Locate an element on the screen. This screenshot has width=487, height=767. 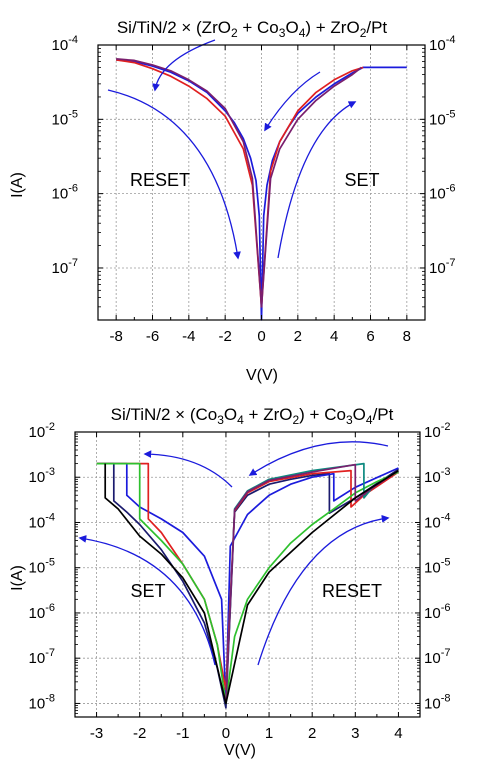
series-line-purple is located at coordinates (312, 583).